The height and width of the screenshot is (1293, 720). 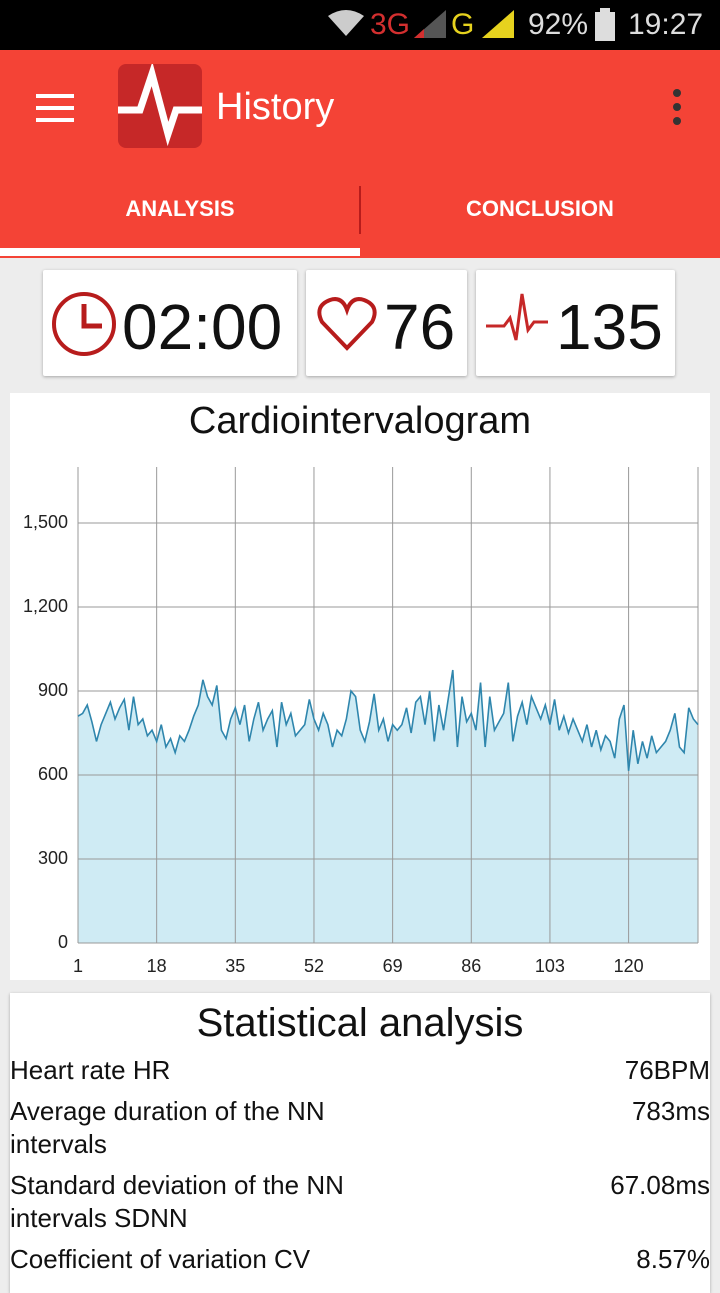 I want to click on x-tick-label: 103, so click(x=550, y=966).